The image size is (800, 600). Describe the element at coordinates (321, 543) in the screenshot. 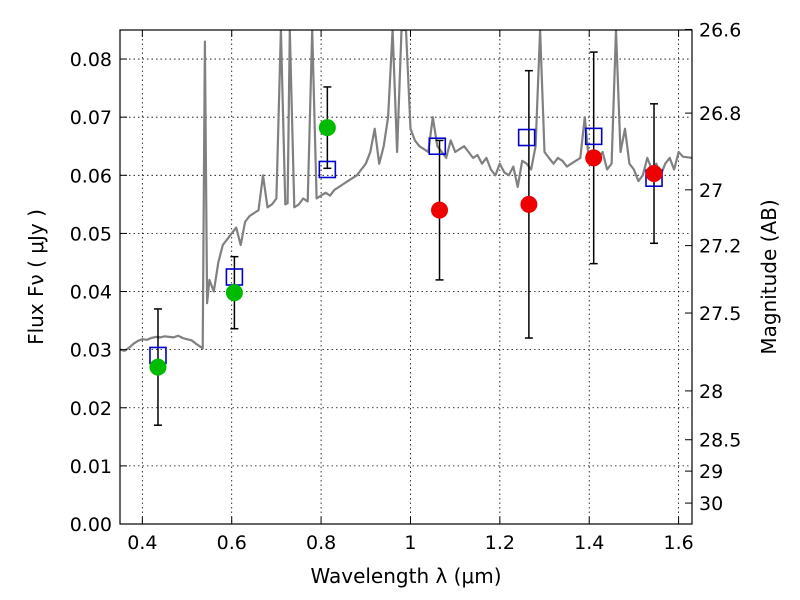

I see `x-tick-label: 0.8` at that location.